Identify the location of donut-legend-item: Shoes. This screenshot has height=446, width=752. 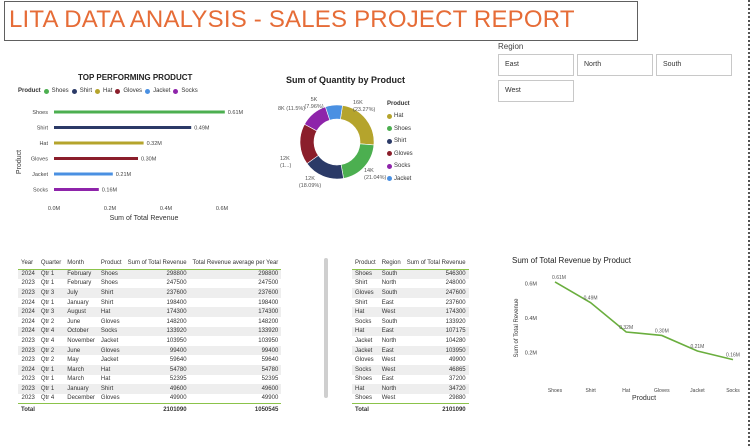
(400, 129).